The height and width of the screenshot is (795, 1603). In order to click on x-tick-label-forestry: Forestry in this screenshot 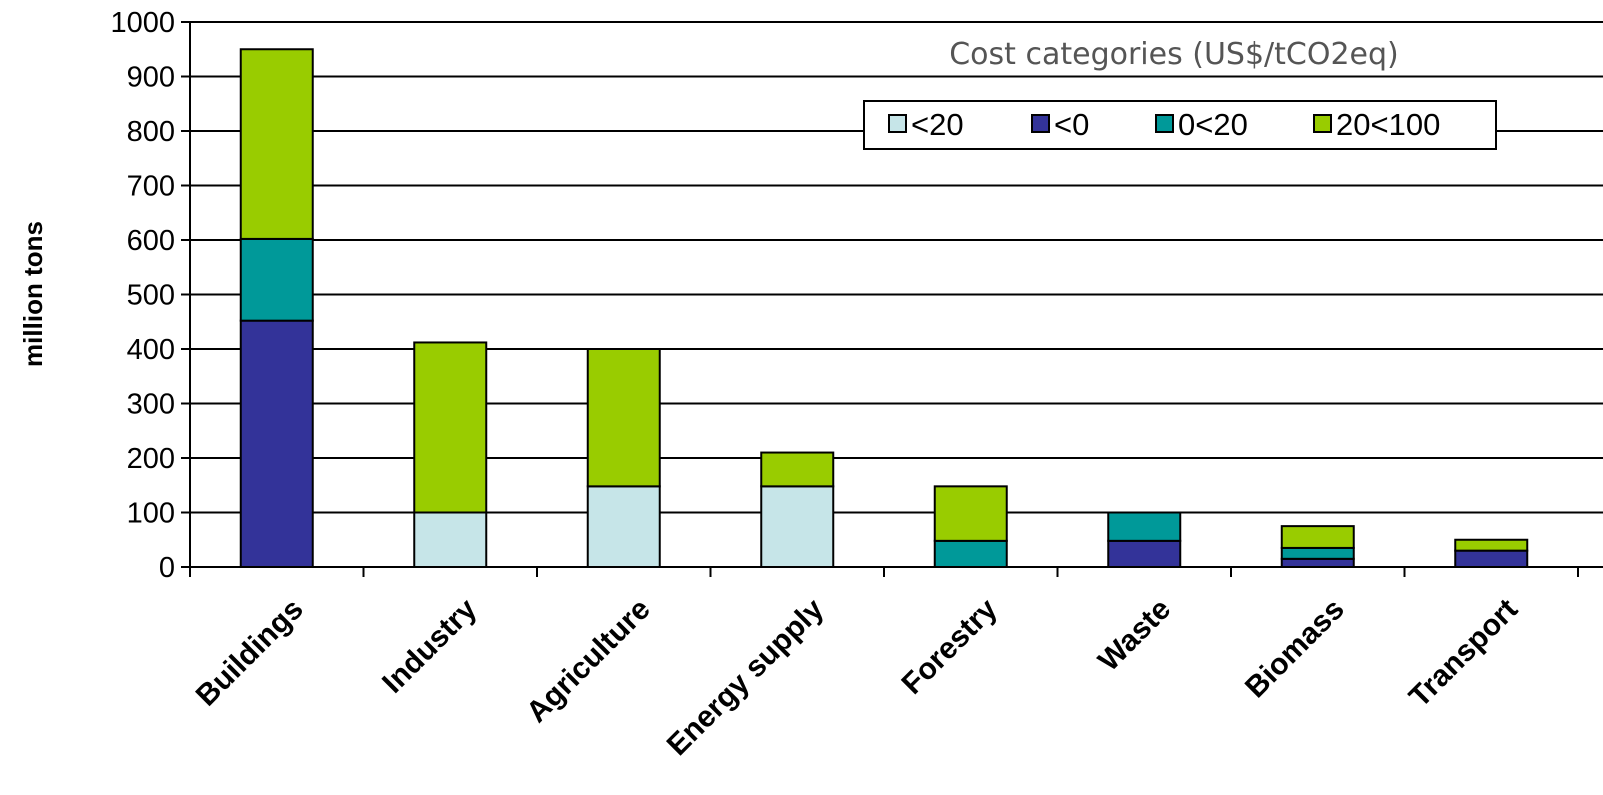, I will do `click(949, 646)`.